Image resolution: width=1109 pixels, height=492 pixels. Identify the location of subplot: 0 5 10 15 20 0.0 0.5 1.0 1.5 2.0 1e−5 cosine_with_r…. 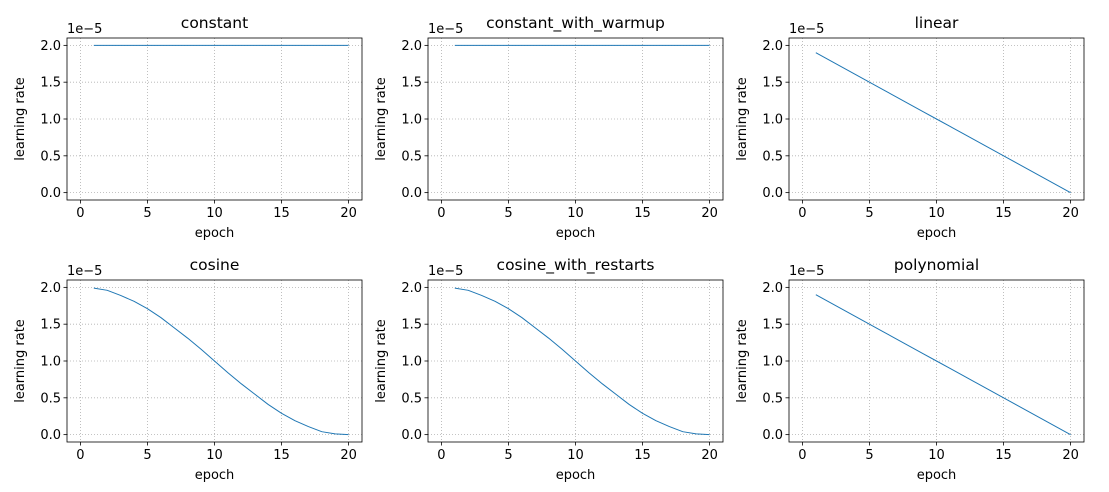
(549, 369).